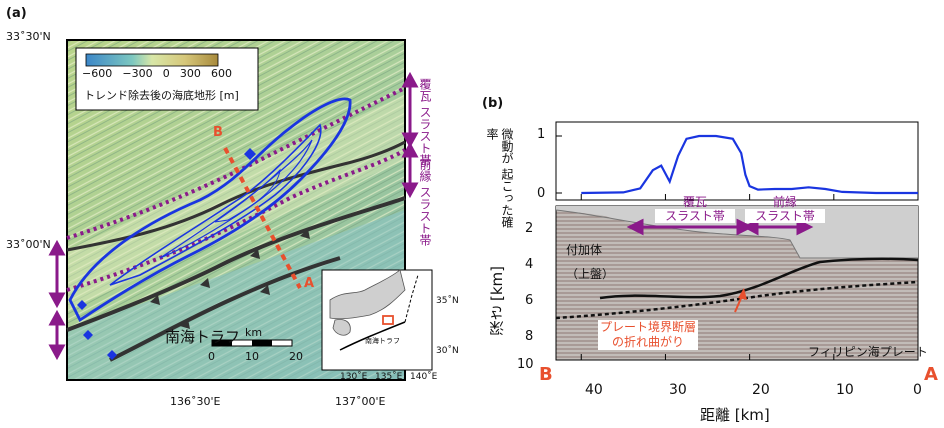 This screenshot has width=944, height=428. Describe the element at coordinates (678, 390) in the screenshot. I see `dist-tick-30: 30` at that location.